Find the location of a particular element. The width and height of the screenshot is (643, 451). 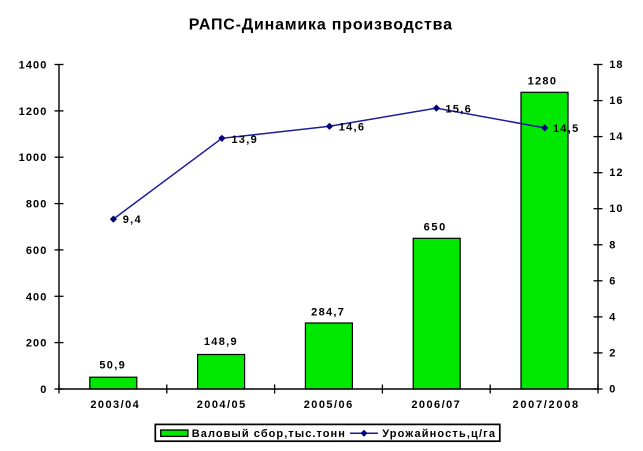

svg-text: 14 is located at coordinates (616, 137).